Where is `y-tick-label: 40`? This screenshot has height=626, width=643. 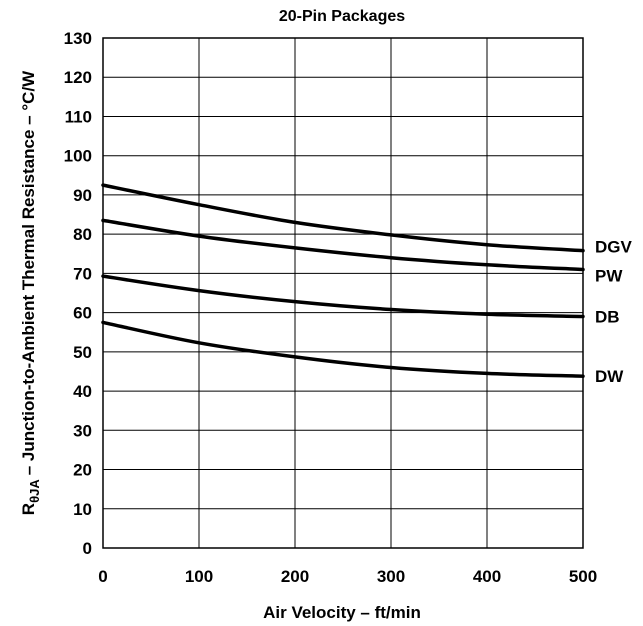
y-tick-label: 40 is located at coordinates (82, 391).